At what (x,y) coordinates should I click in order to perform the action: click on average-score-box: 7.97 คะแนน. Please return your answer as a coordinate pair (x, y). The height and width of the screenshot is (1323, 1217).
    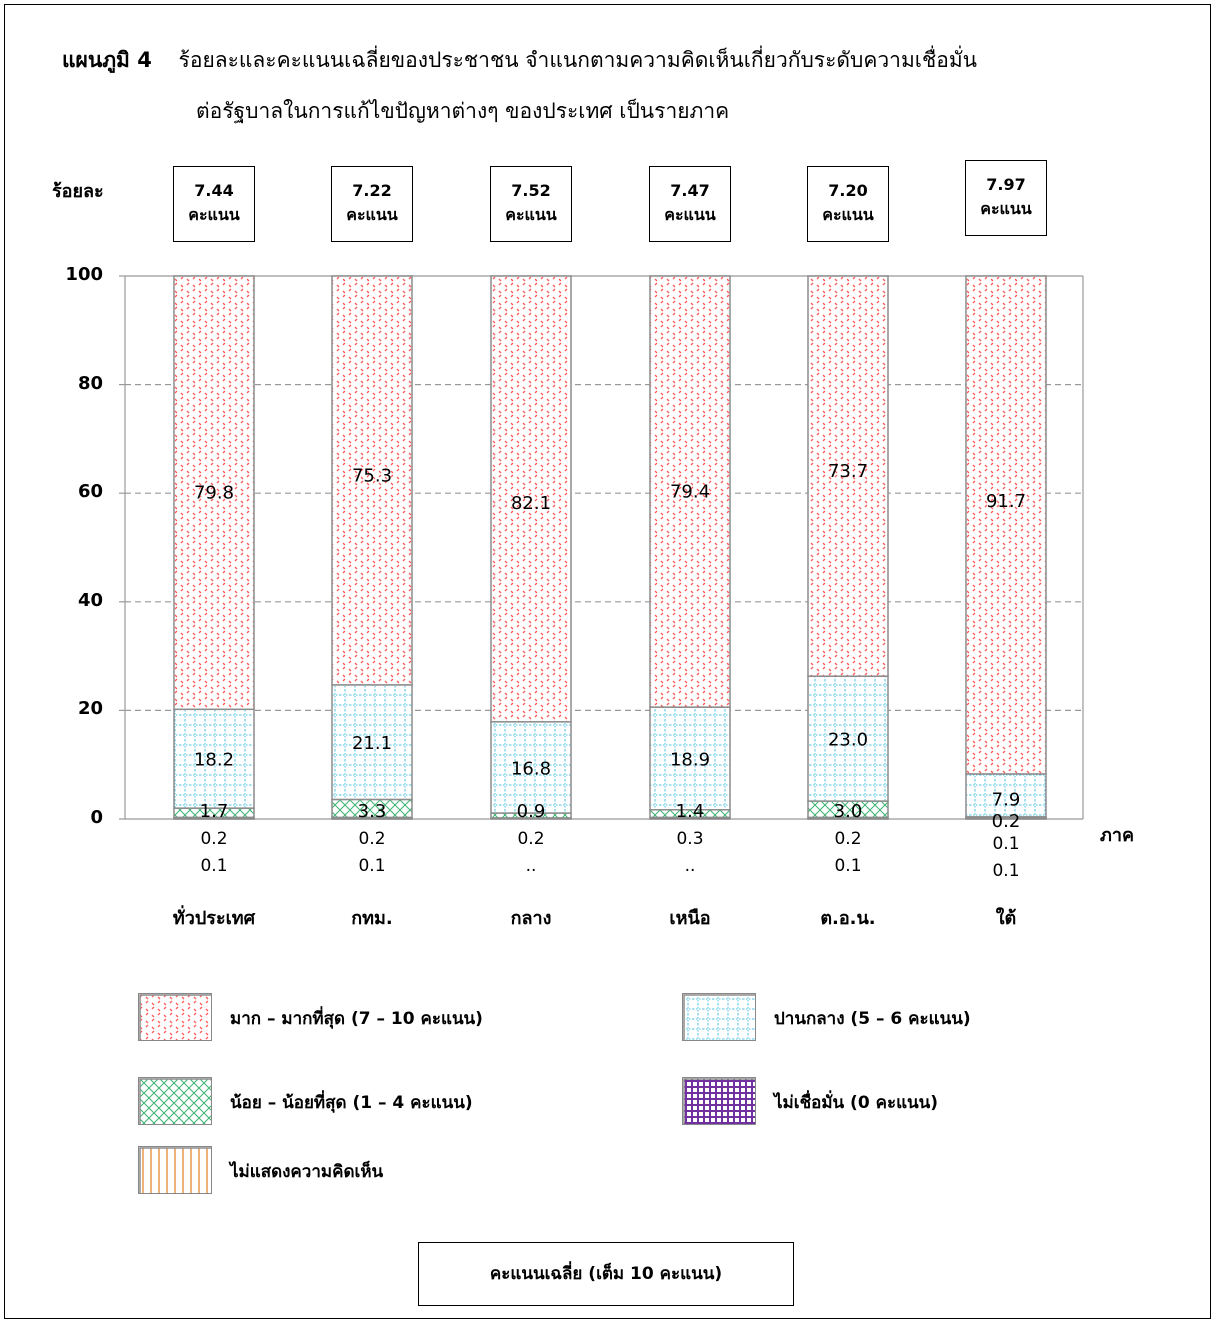
    Looking at the image, I should click on (1006, 198).